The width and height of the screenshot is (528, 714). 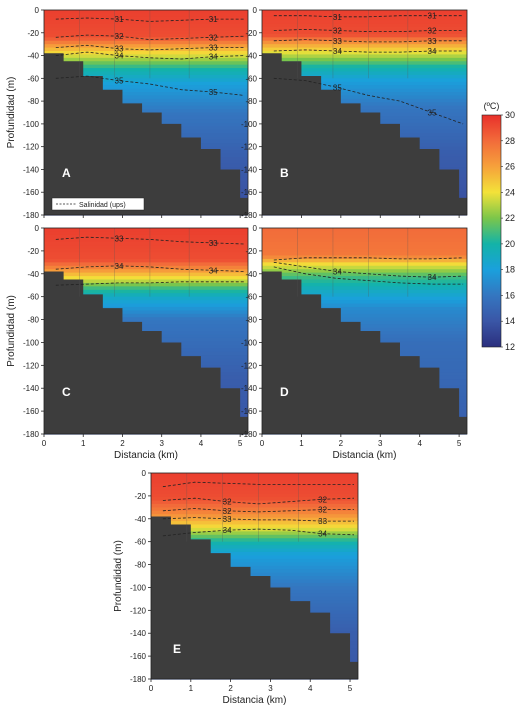 What do you see at coordinates (201, 443) in the screenshot?
I see `x-tick-label: 4` at bounding box center [201, 443].